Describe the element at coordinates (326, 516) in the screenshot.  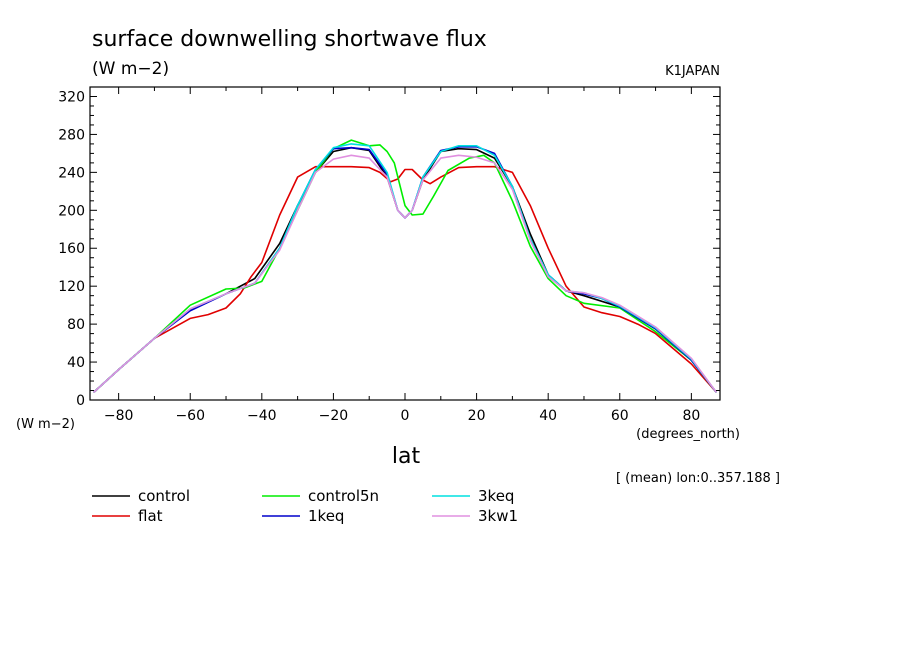
I see `legend-label-1keq: 1keq` at that location.